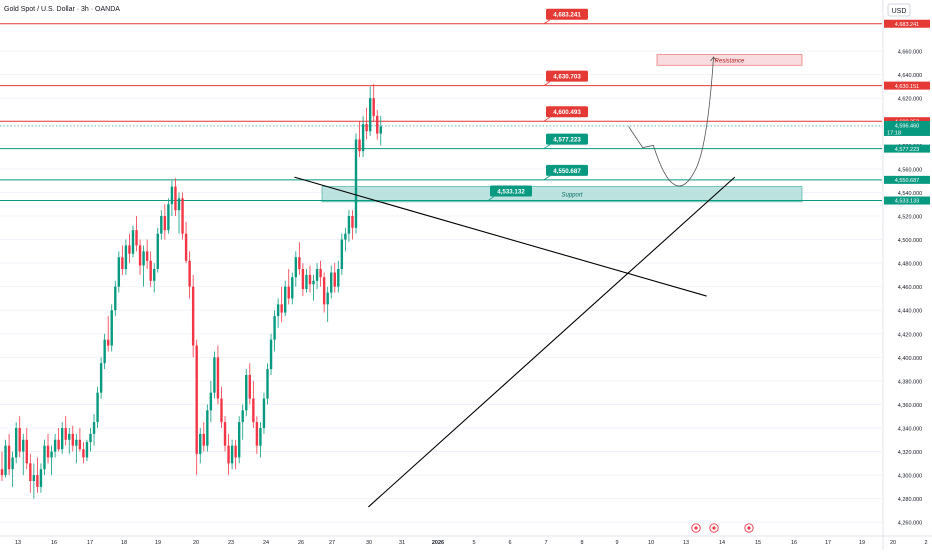  Describe the element at coordinates (581, 543) in the screenshot. I see `time-tick-label: 8` at that location.